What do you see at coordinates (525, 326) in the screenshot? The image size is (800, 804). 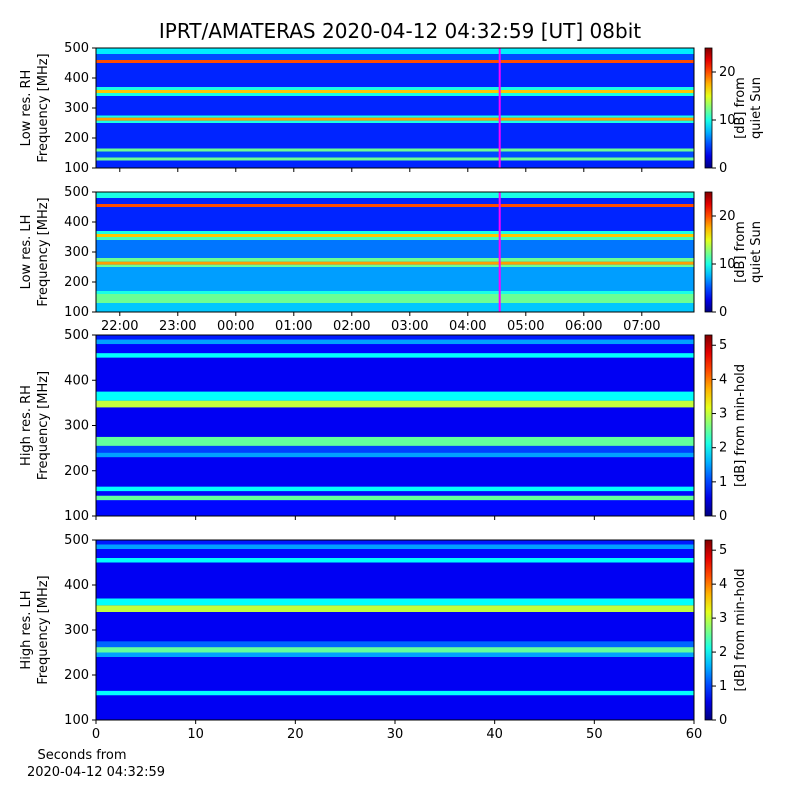 I see `x-tick-label: 05:00` at bounding box center [525, 326].